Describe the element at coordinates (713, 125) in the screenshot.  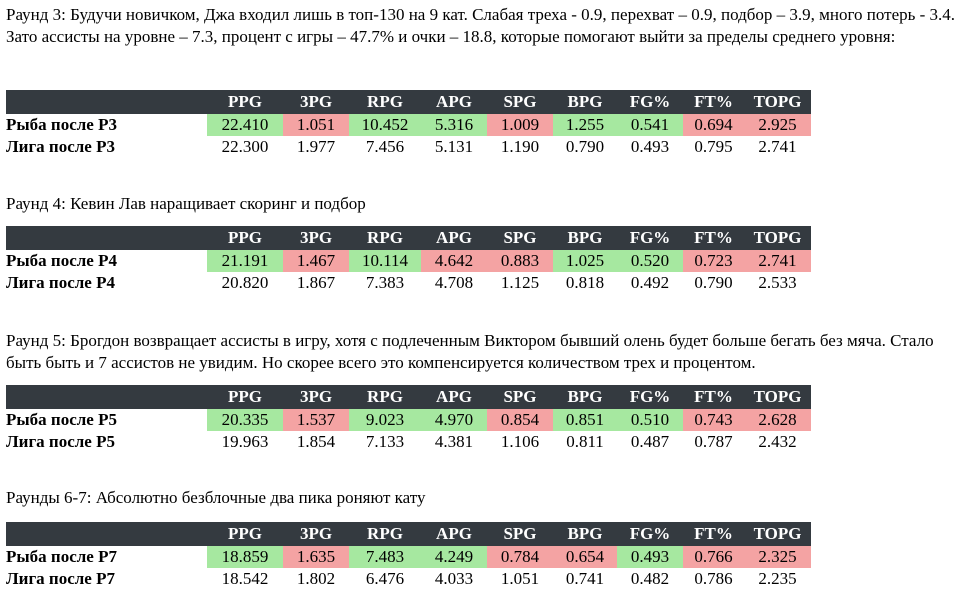
I see `team-cell-ft: 0.694` at that location.